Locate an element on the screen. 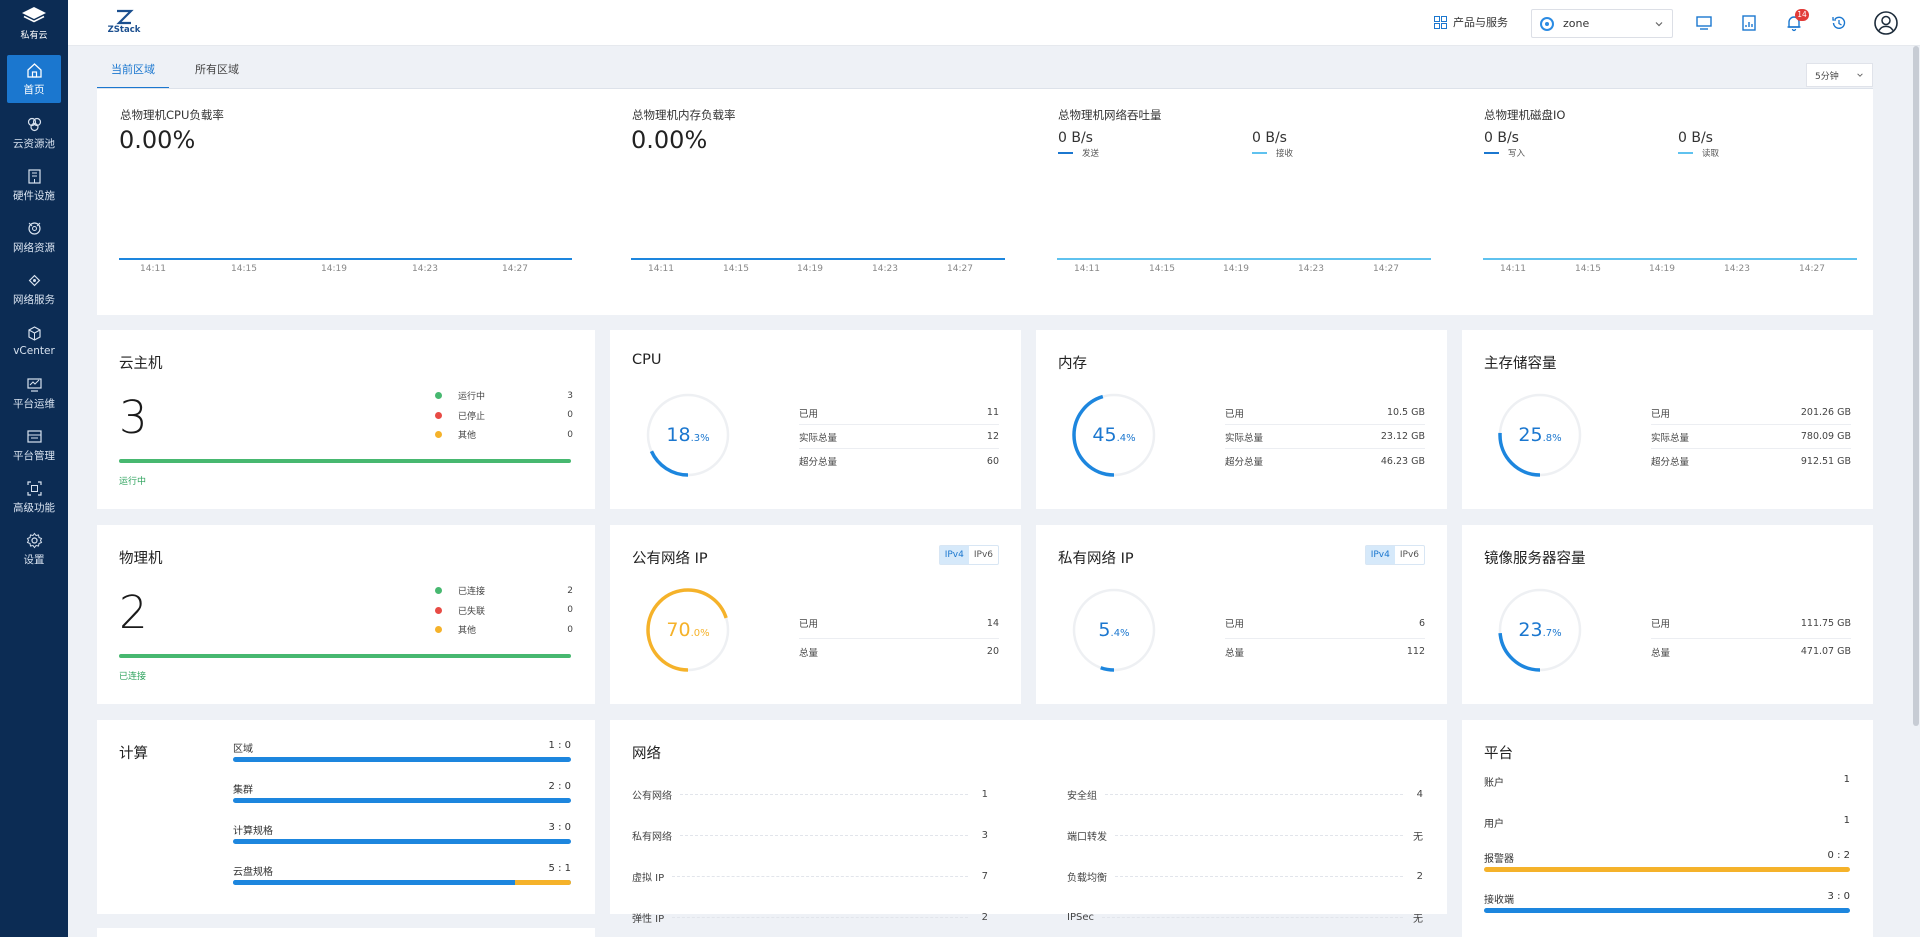 The height and width of the screenshot is (937, 1920). stat-row: 已用 14 is located at coordinates (899, 623).